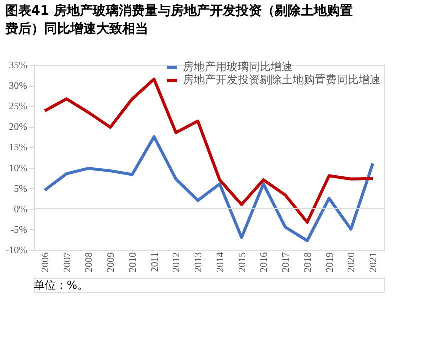 The height and width of the screenshot is (347, 434). What do you see at coordinates (19, 230) in the screenshot?
I see `y-tick-label: -5%` at bounding box center [19, 230].